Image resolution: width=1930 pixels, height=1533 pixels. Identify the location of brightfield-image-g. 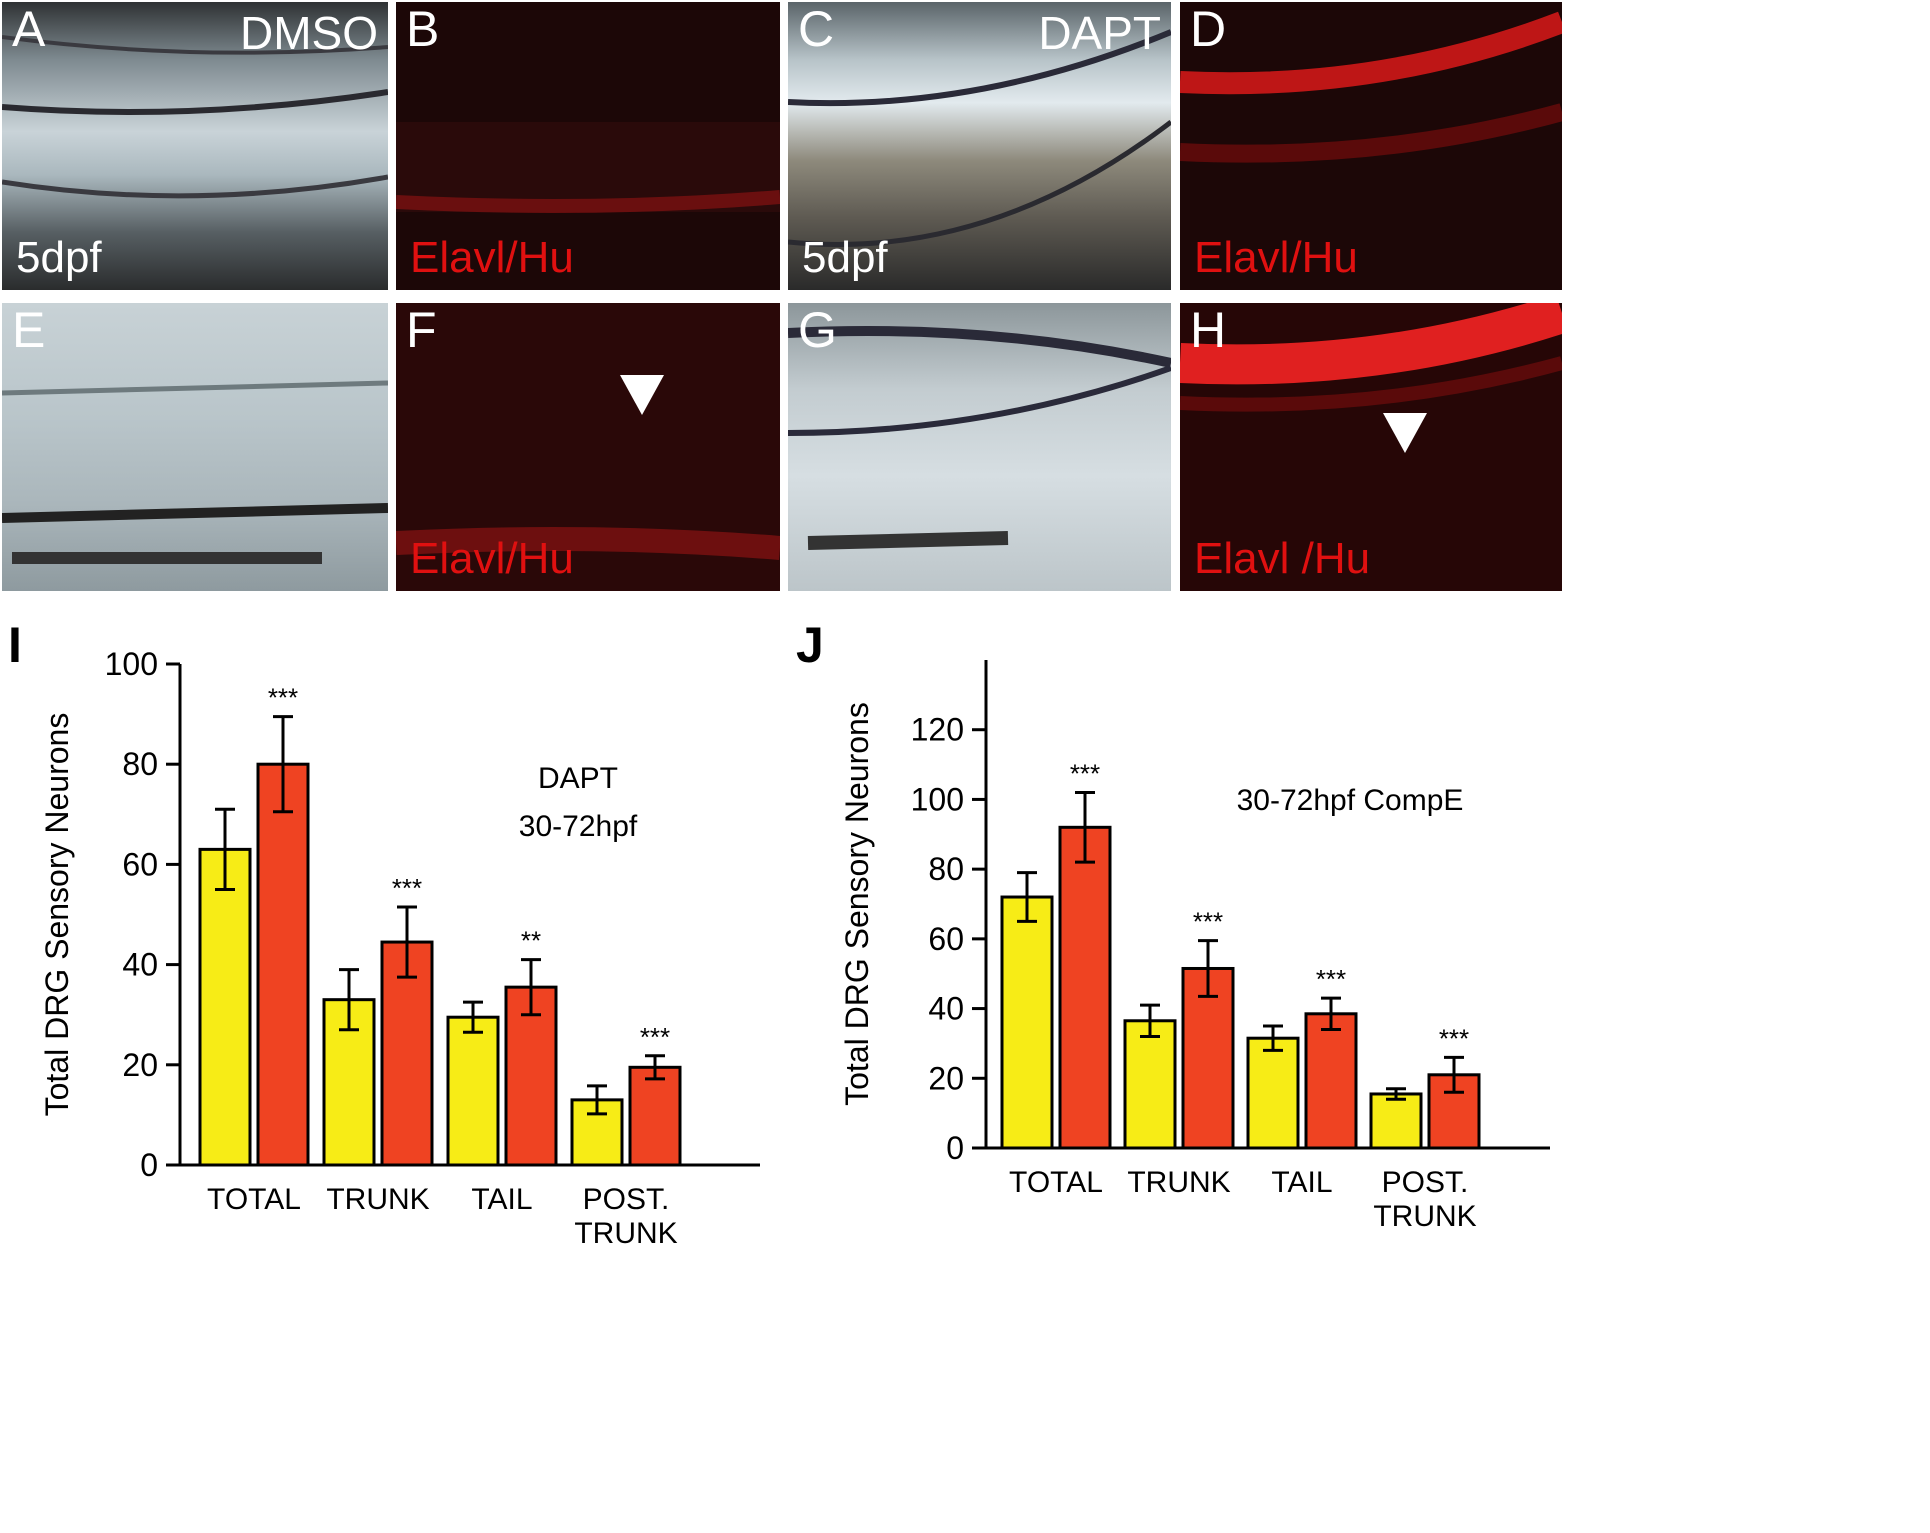
(979, 447).